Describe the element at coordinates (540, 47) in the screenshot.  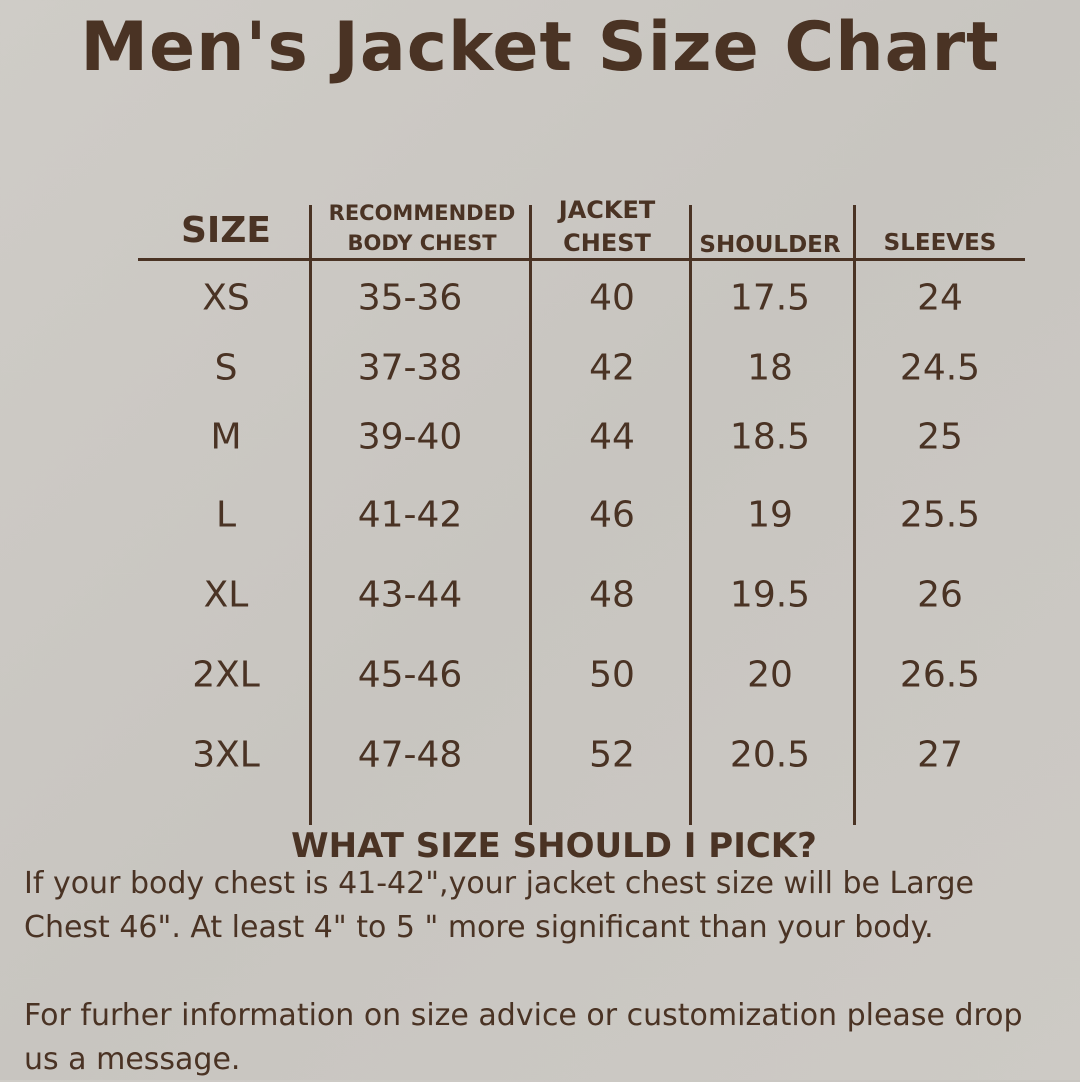
I see `page-title: Men's Jacket Size Chart` at that location.